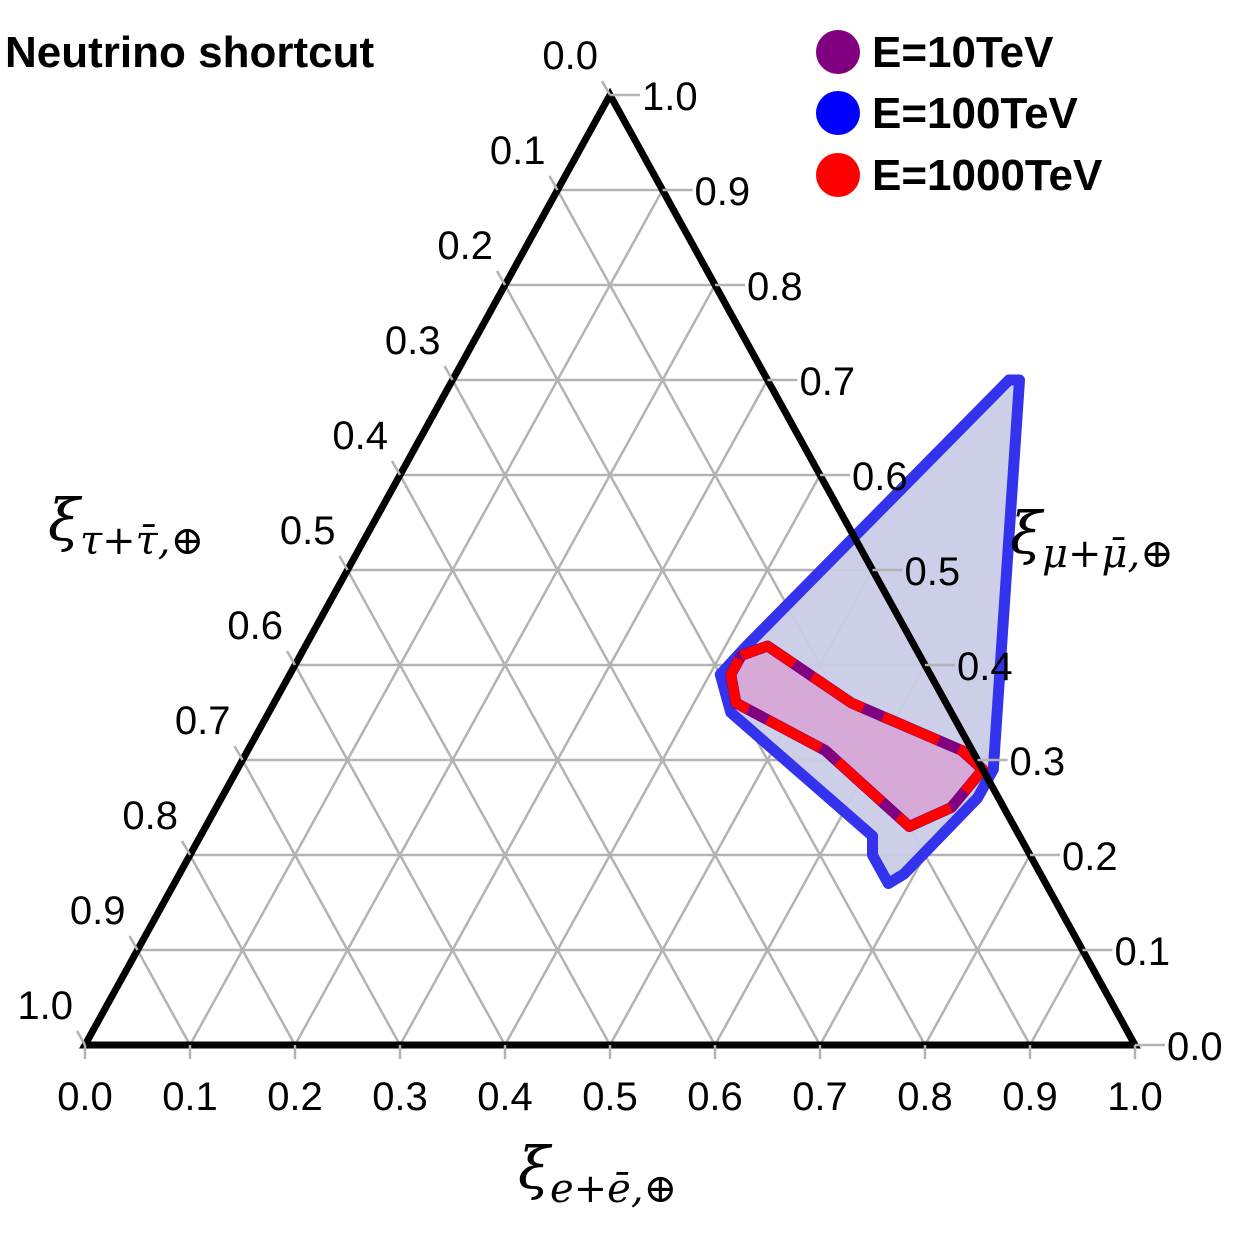 This screenshot has height=1251, width=1250. What do you see at coordinates (189, 52) in the screenshot?
I see `chart-title: Neutrino shortcut` at bounding box center [189, 52].